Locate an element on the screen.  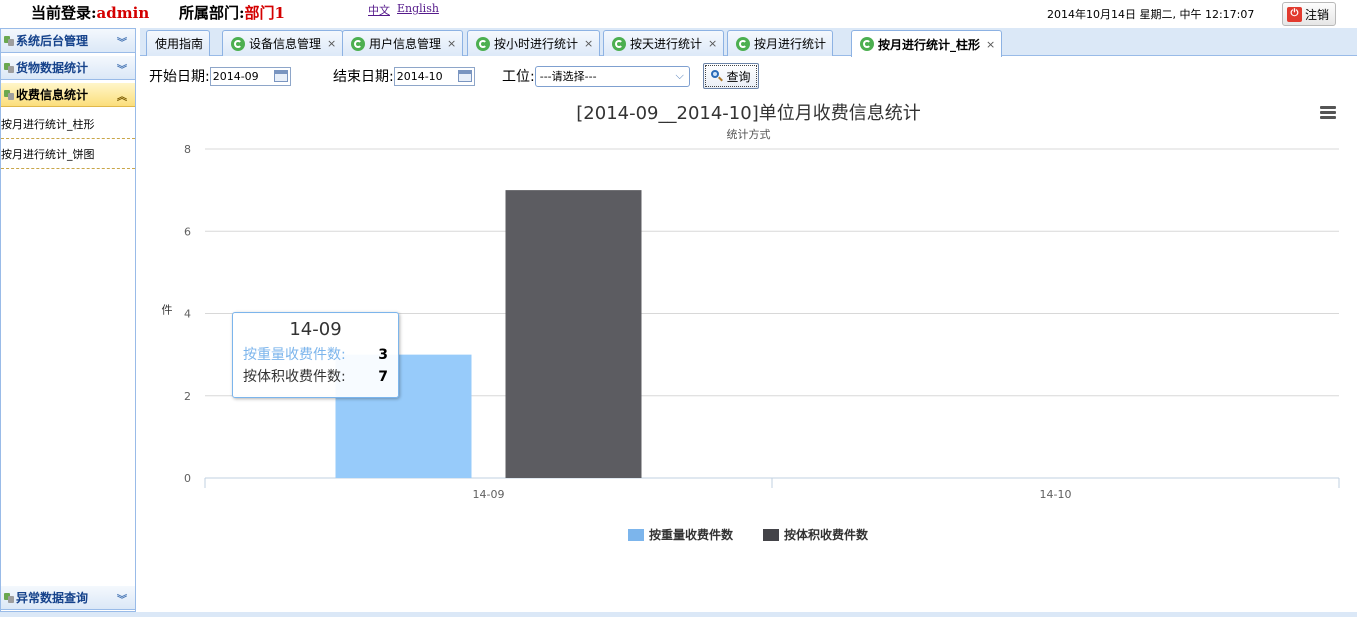
sidebar-section-label: 收费信息统计 is located at coordinates (52, 95).